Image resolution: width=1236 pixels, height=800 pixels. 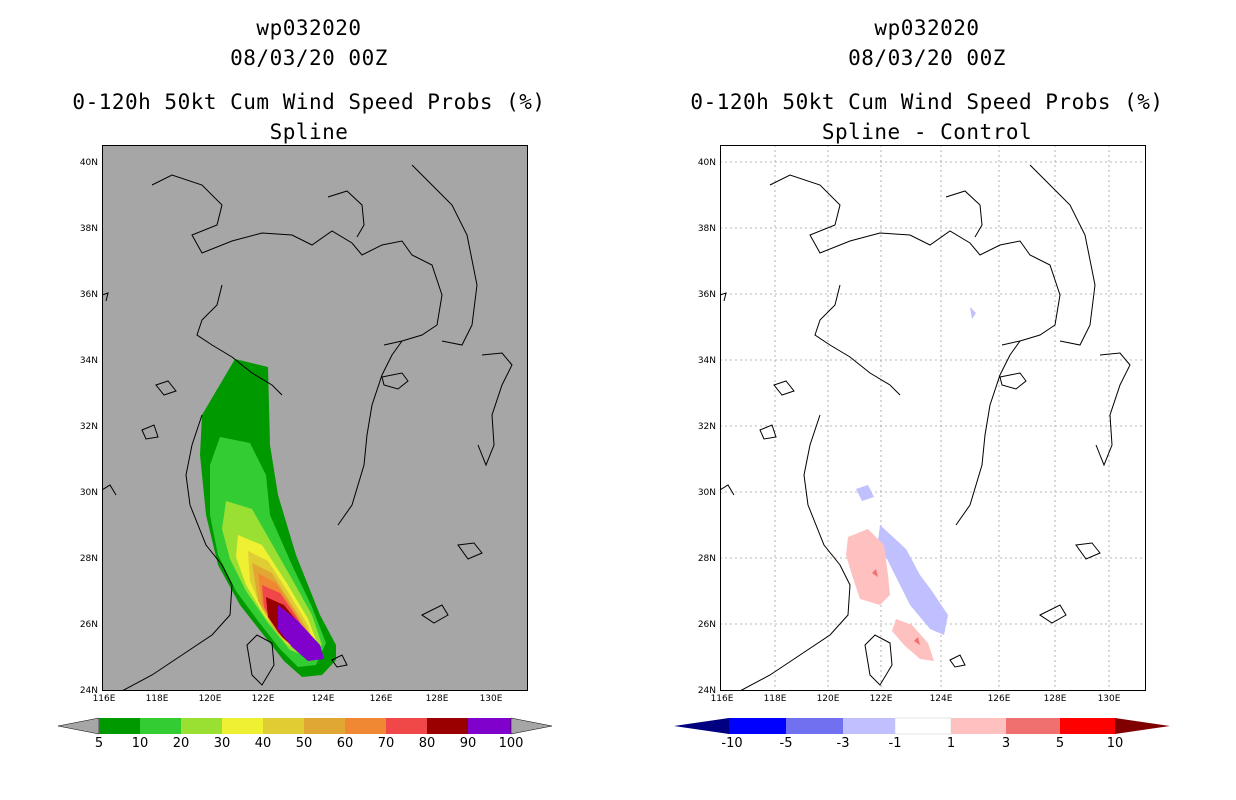 I want to click on colorbar-label: 1, so click(x=951, y=743).